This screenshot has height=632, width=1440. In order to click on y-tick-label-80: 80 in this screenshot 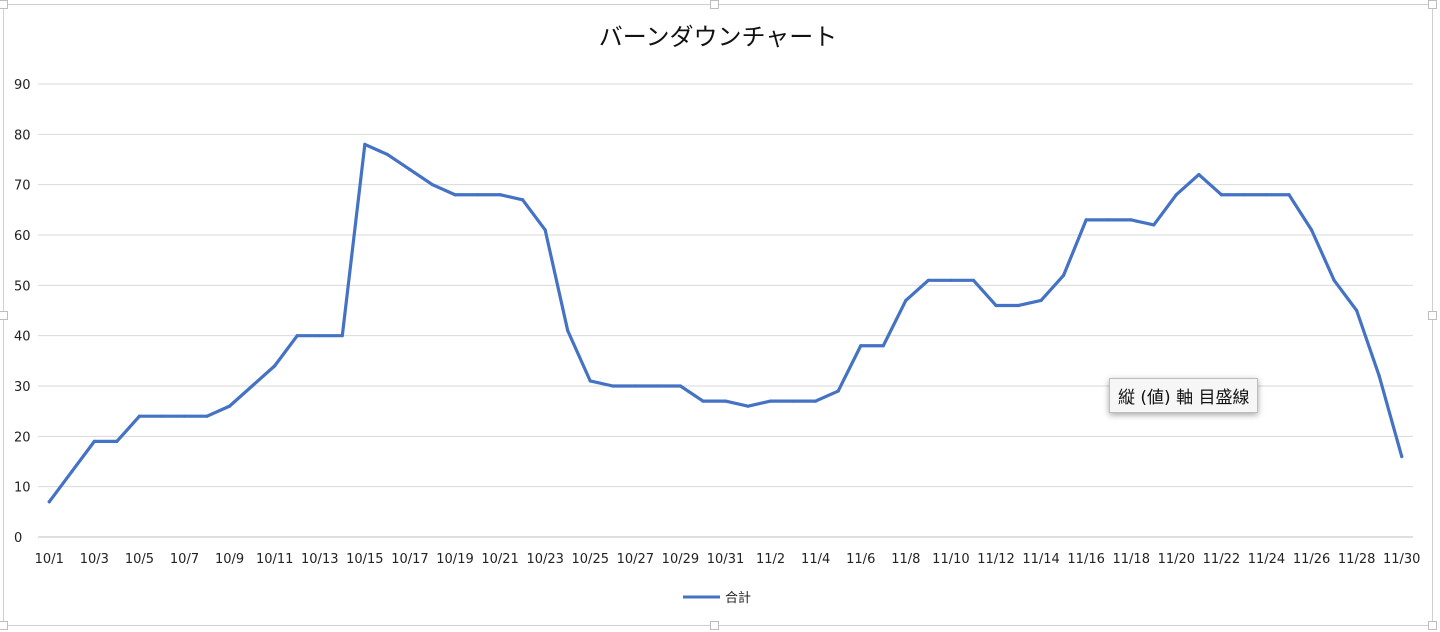, I will do `click(22, 135)`.